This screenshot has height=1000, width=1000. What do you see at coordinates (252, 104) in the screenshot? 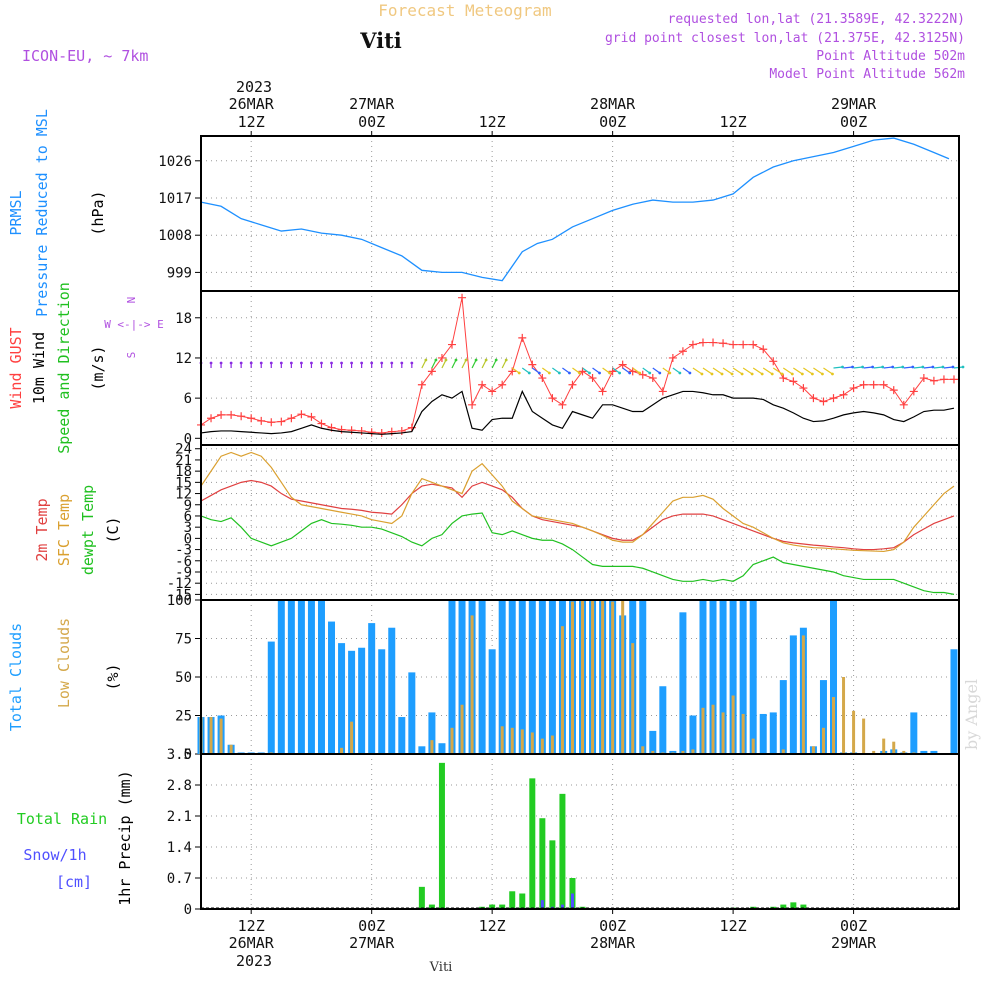
I see `top-date-label: 26MAR` at bounding box center [252, 104].